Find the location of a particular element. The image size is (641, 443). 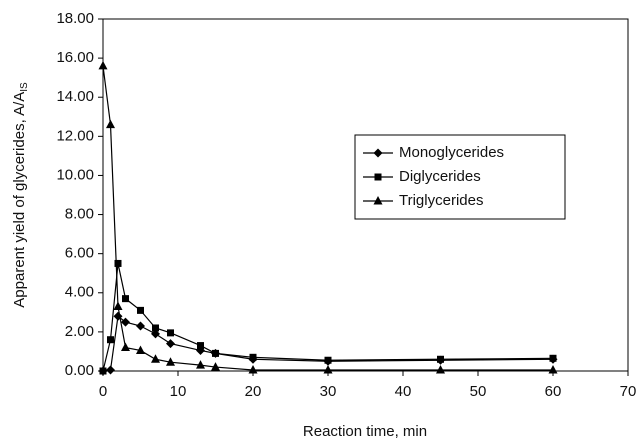

y-axis-label-sub: IS is located at coordinates (24, 87).